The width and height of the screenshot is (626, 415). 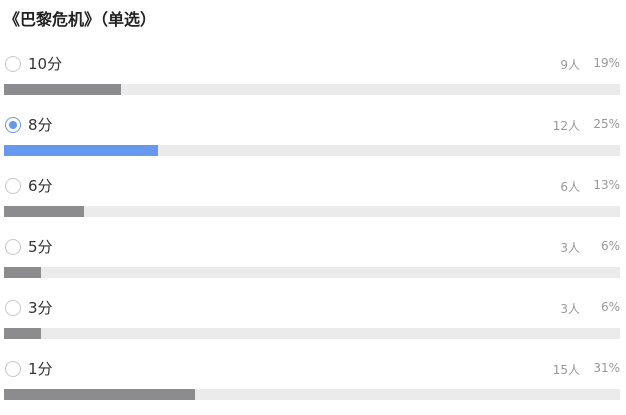 I want to click on option-label: 6分, so click(x=40, y=186).